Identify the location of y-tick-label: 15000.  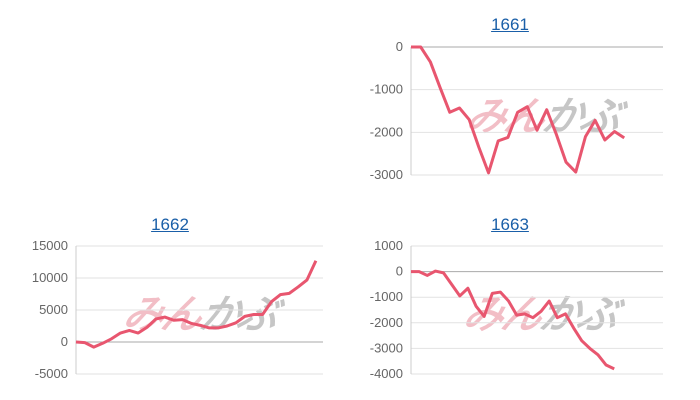
(50, 245).